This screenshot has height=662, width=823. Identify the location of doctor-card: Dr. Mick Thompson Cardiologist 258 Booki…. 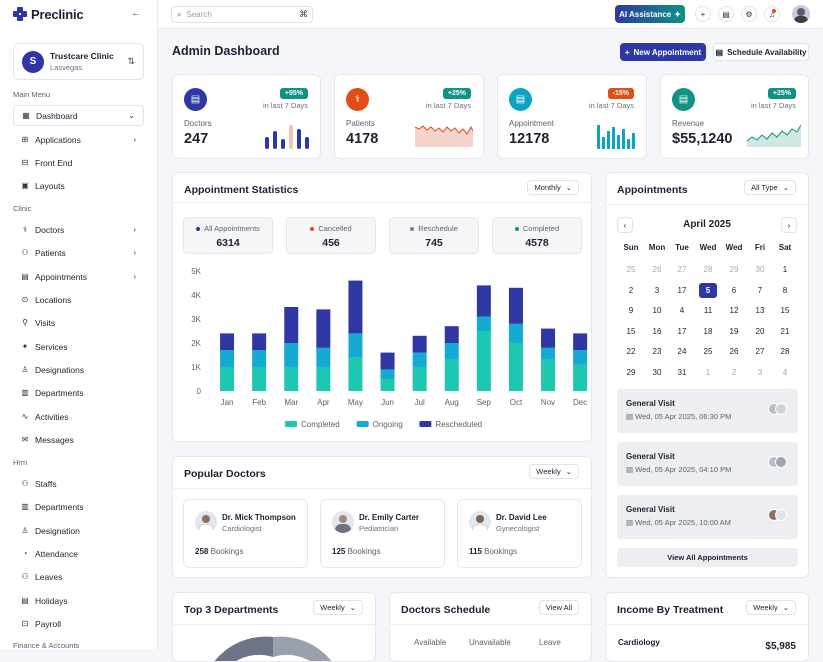
(245, 533).